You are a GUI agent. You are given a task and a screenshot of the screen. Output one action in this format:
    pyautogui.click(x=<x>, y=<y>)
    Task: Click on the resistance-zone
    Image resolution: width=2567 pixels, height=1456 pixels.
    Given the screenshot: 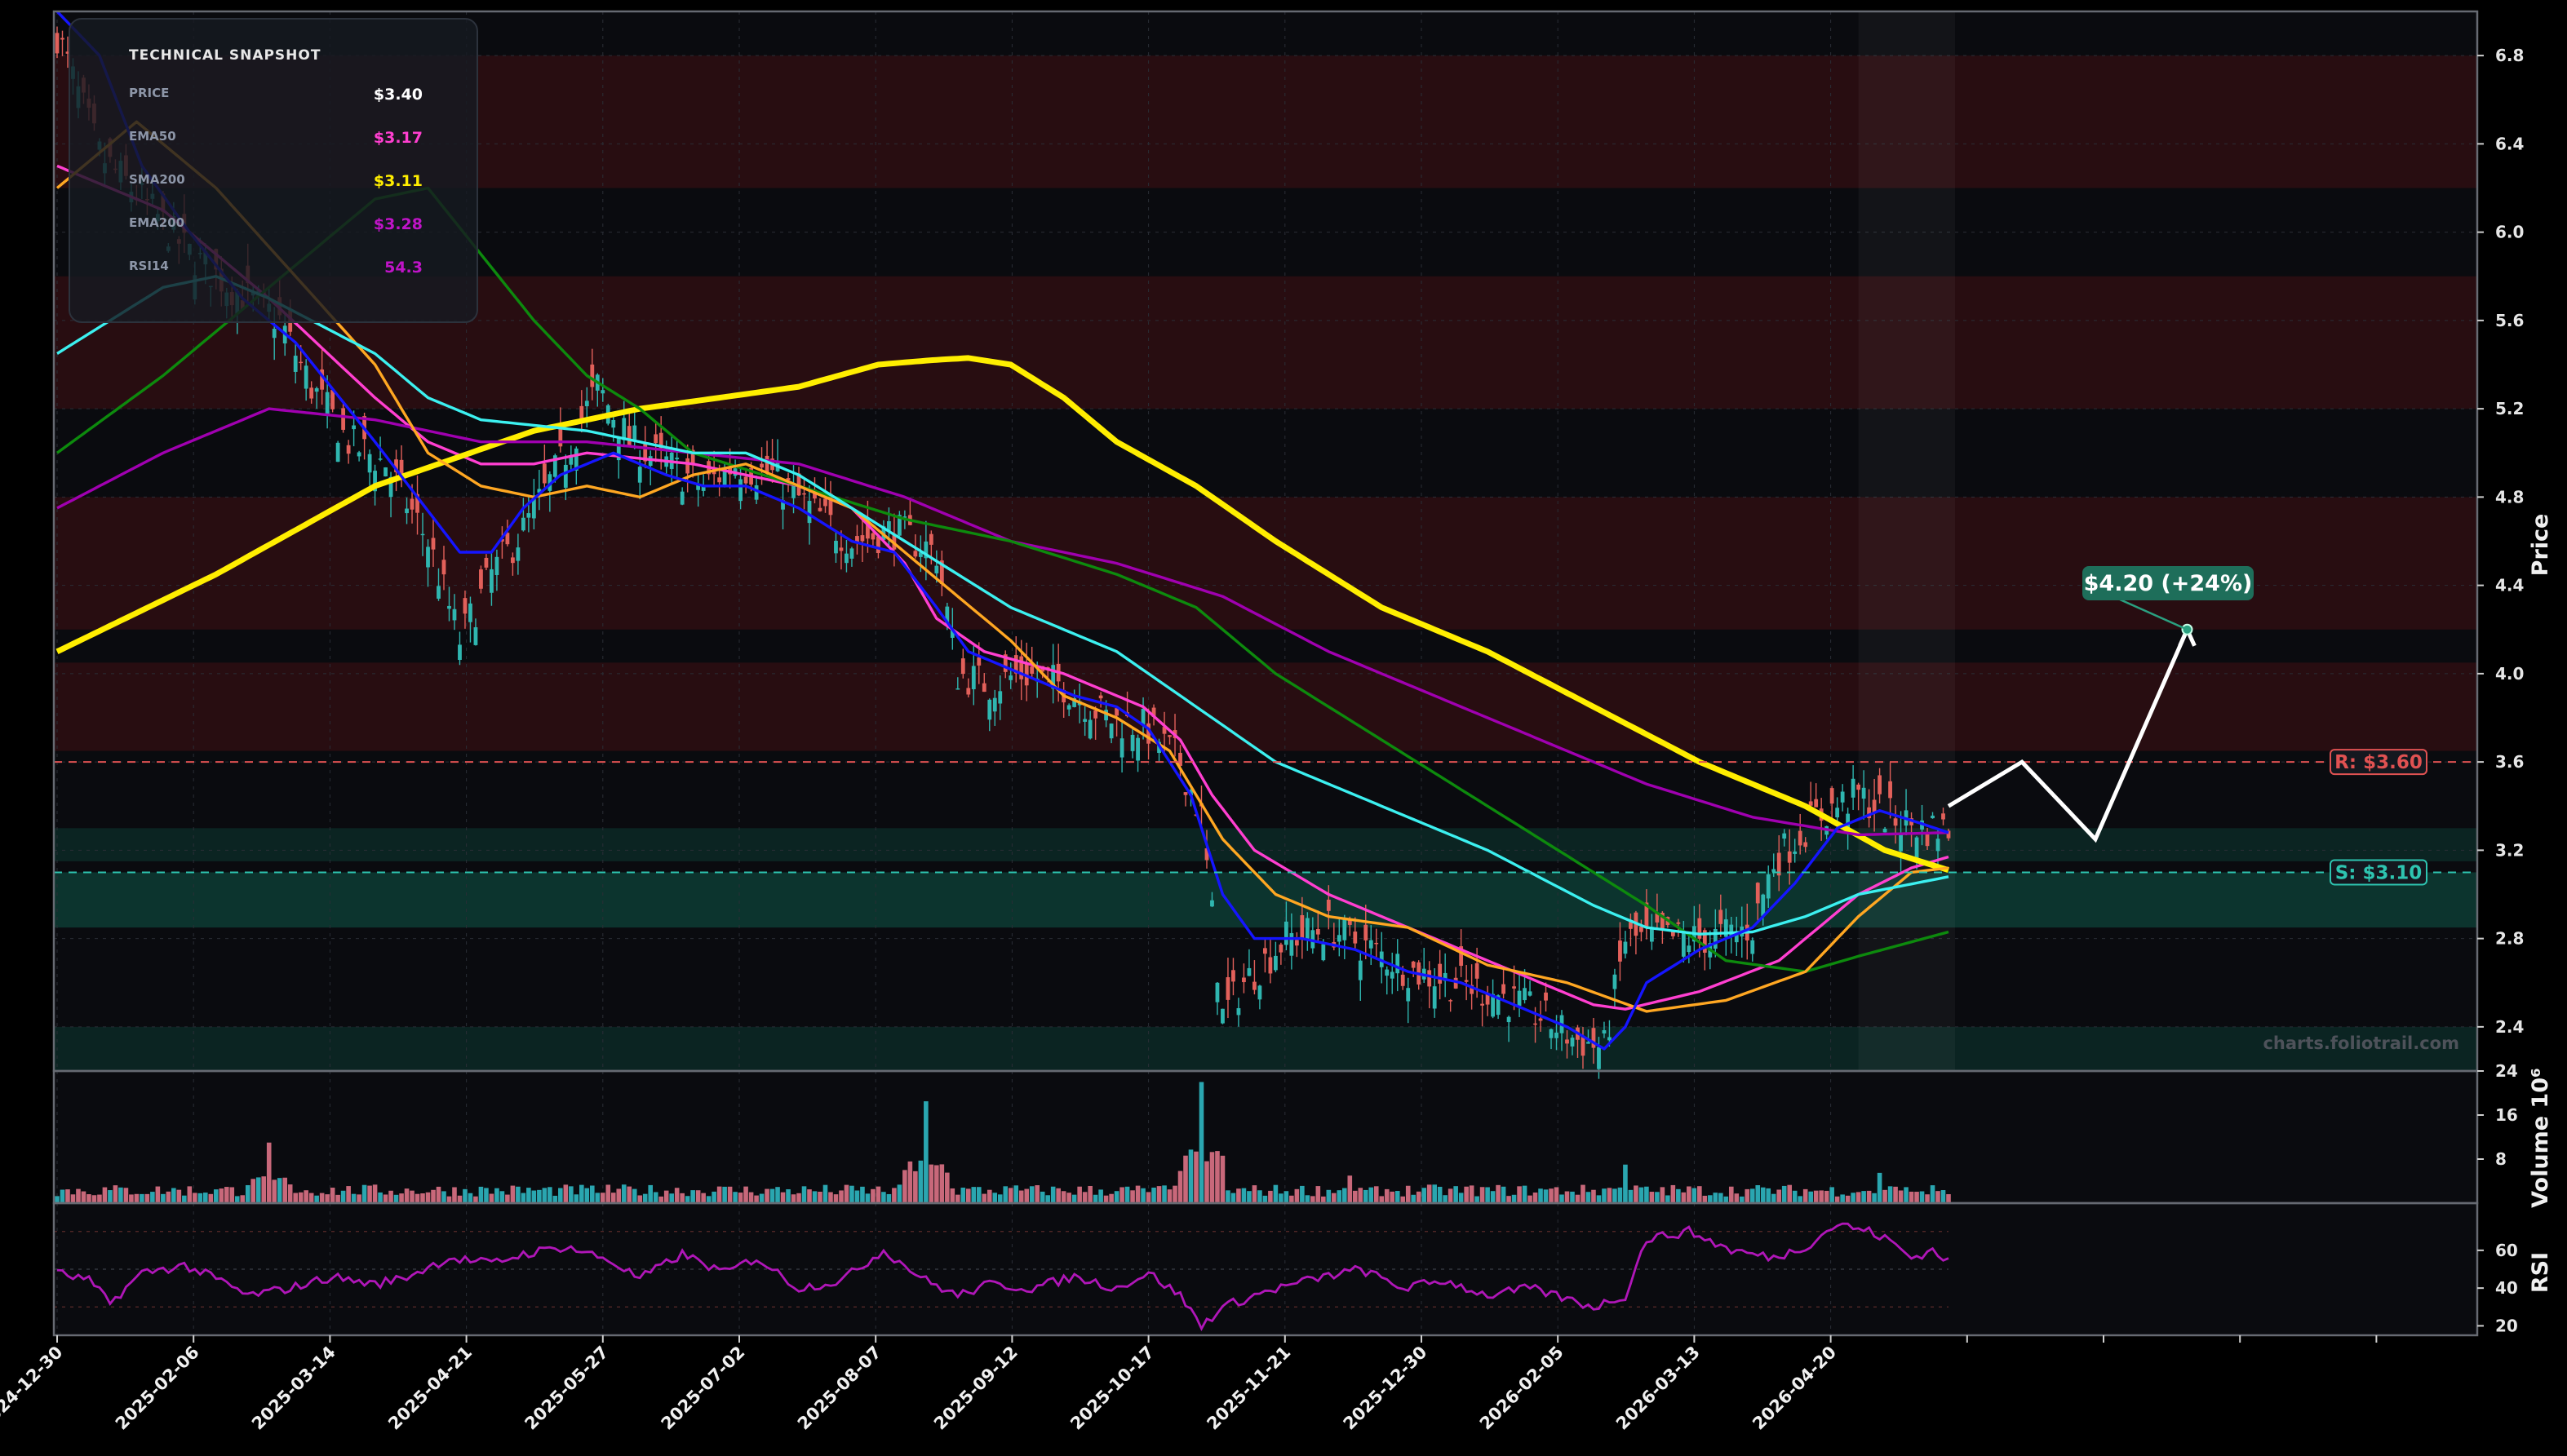 What is the action you would take?
    pyautogui.click(x=1265, y=564)
    